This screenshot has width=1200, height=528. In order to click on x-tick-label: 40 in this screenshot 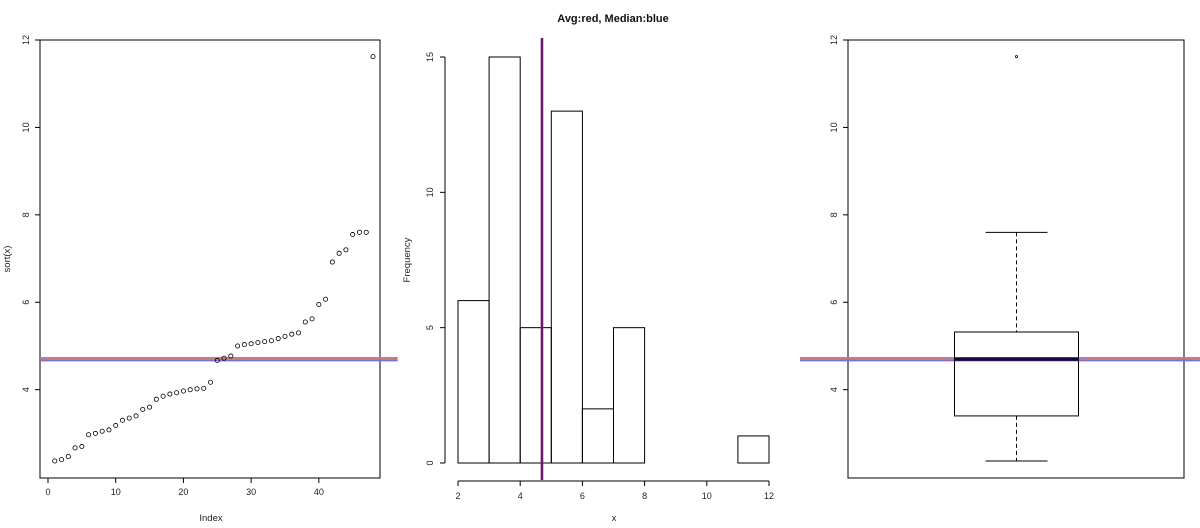, I will do `click(319, 492)`.